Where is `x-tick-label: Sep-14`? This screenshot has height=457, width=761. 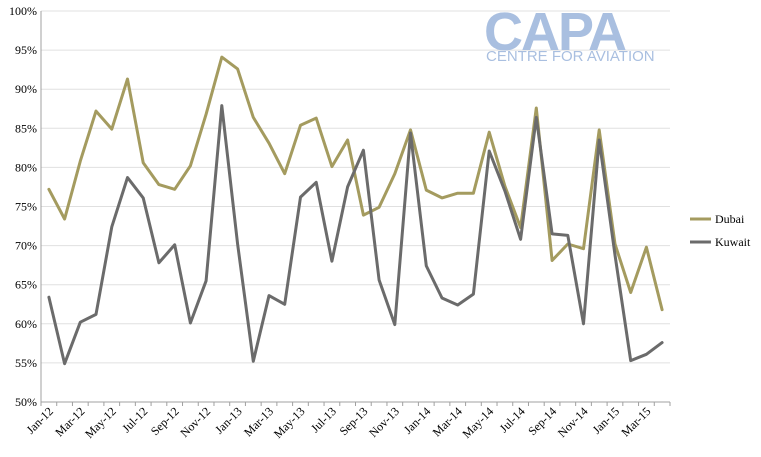
x-tick-label: Sep-14 is located at coordinates (542, 421).